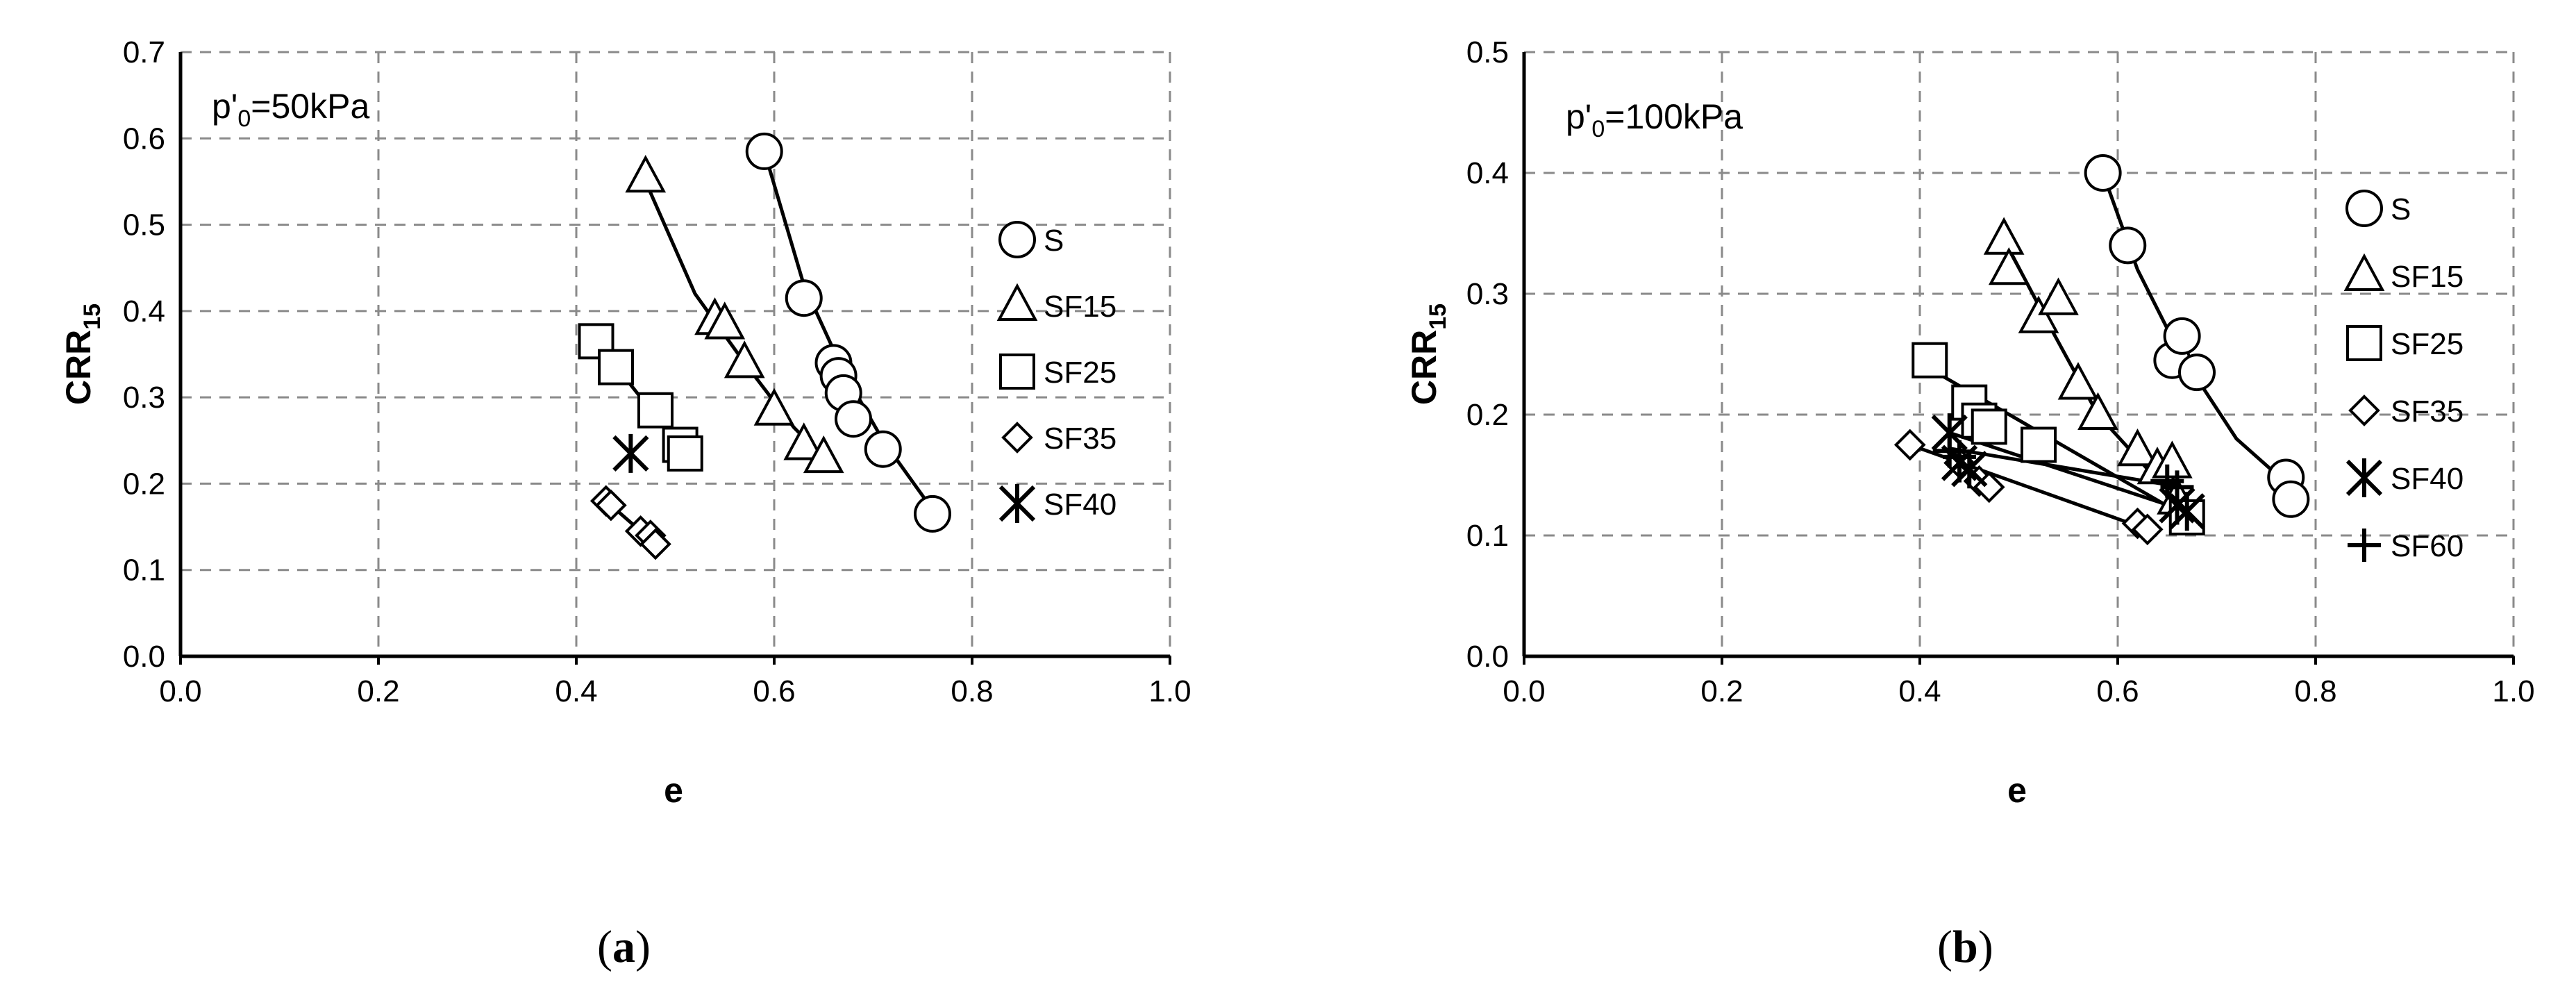 This screenshot has width=2576, height=998. Describe the element at coordinates (630, 453) in the screenshot. I see `point-sf40` at that location.